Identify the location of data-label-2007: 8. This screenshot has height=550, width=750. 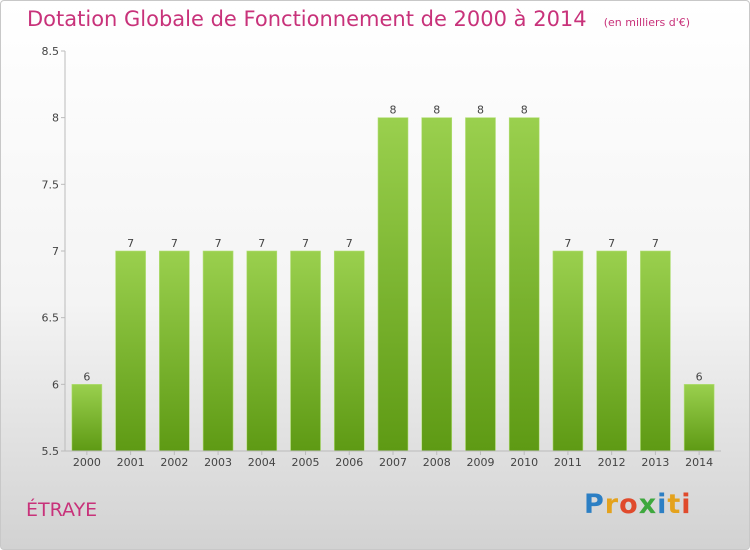
(393, 110).